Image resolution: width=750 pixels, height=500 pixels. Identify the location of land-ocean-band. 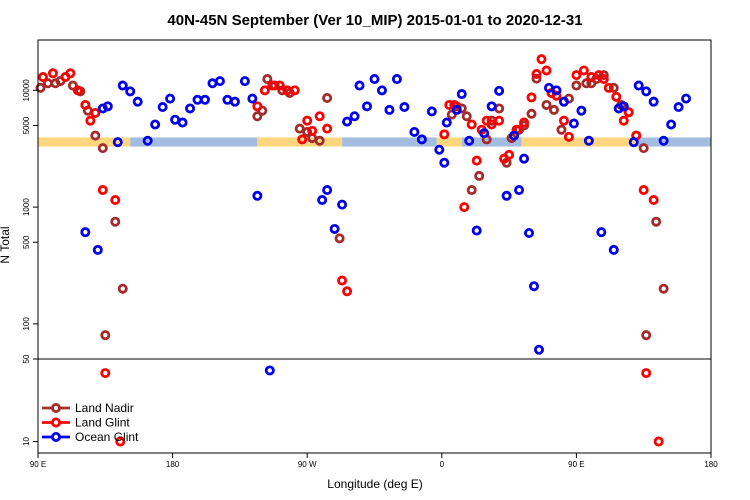
(374, 142).